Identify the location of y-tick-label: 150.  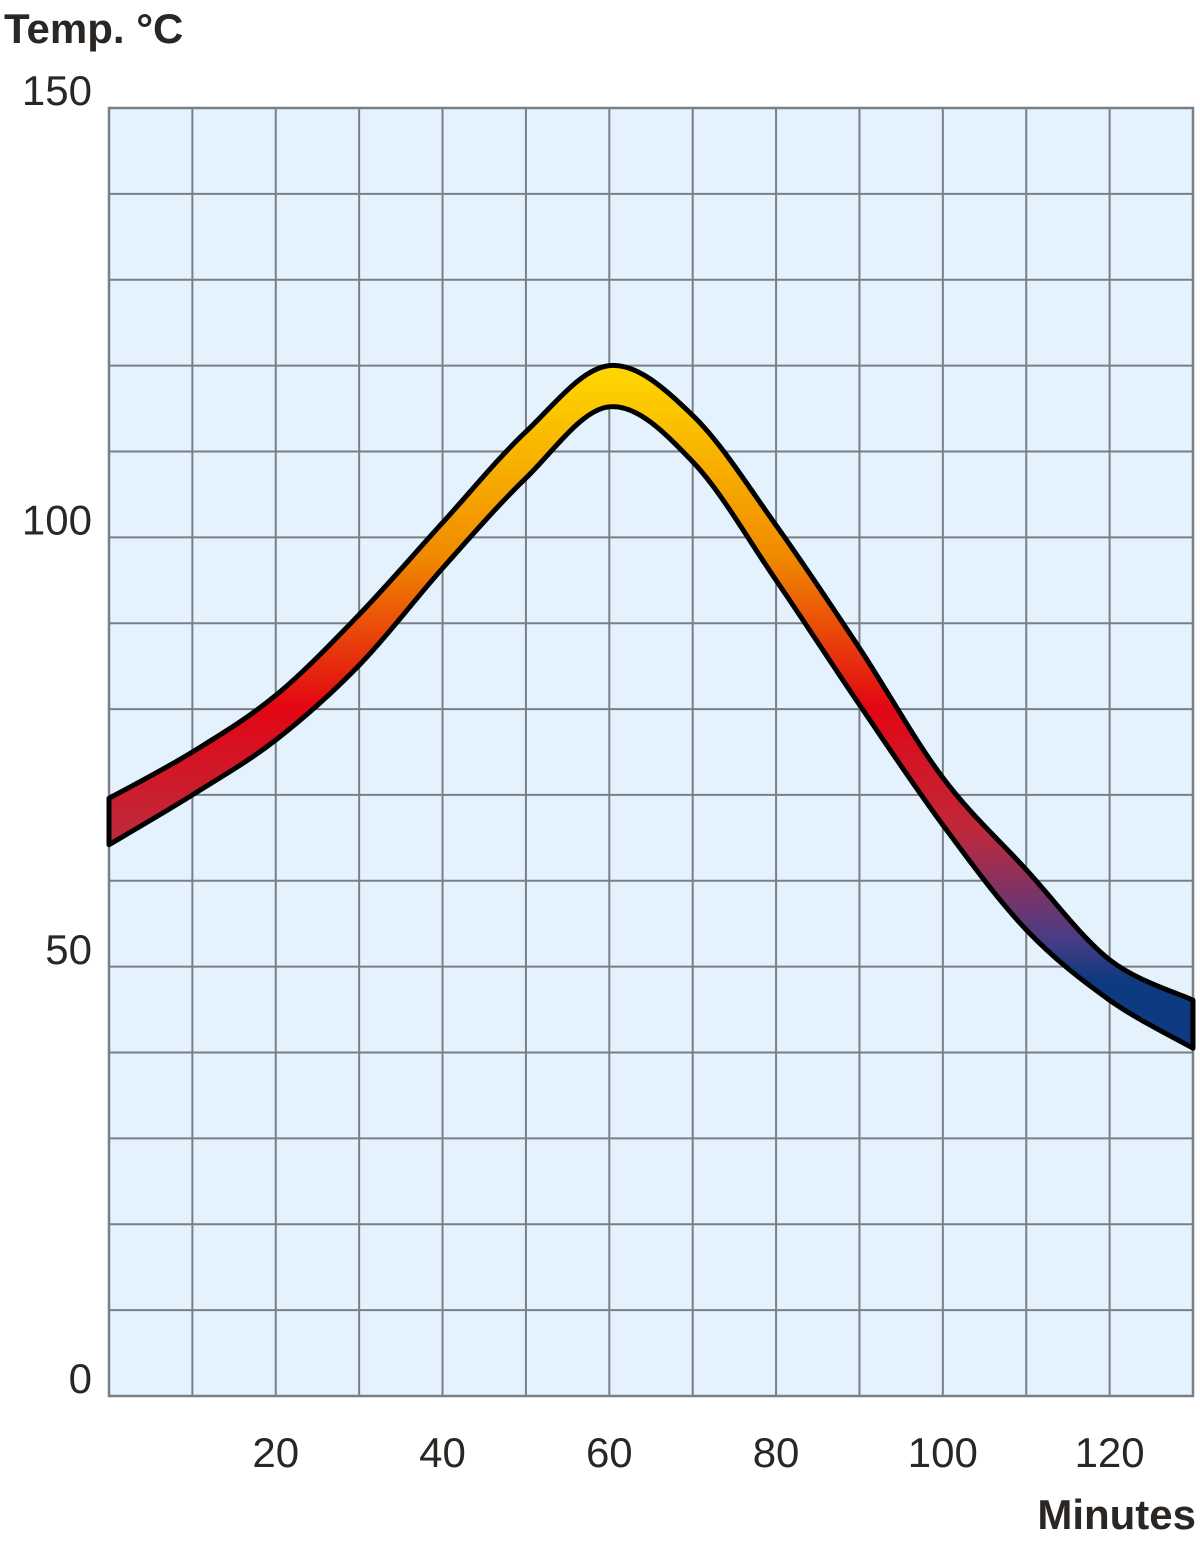
(57, 90).